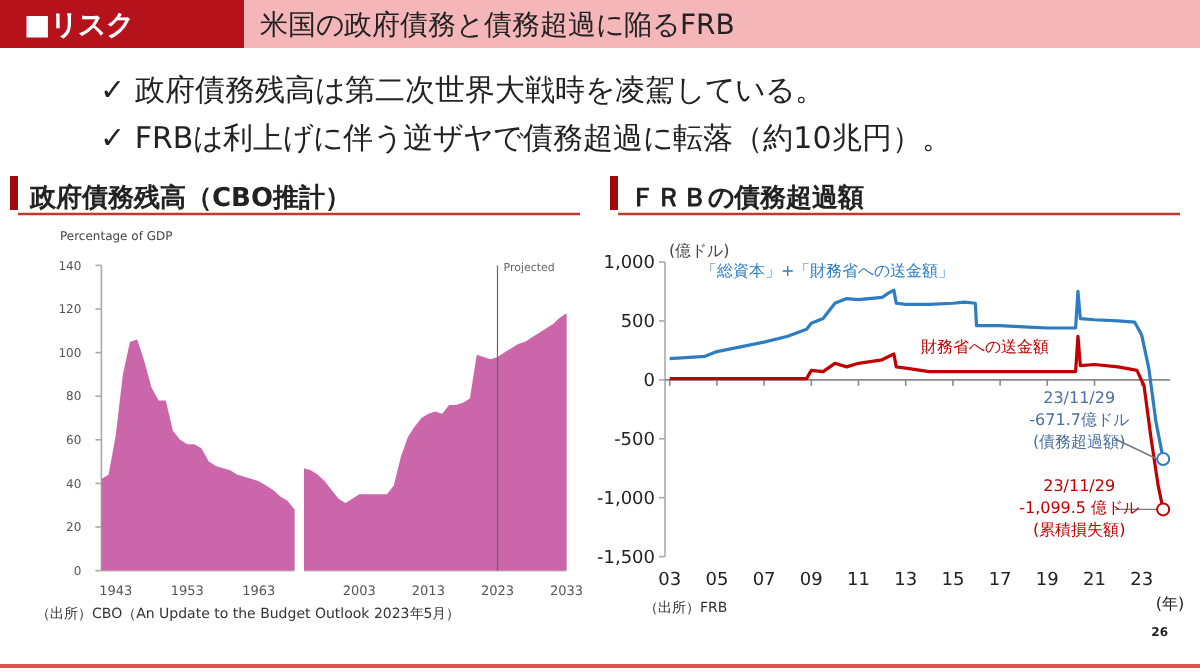 This screenshot has height=672, width=1200. What do you see at coordinates (1094, 580) in the screenshot?
I see `x-tick-label: 21` at bounding box center [1094, 580].